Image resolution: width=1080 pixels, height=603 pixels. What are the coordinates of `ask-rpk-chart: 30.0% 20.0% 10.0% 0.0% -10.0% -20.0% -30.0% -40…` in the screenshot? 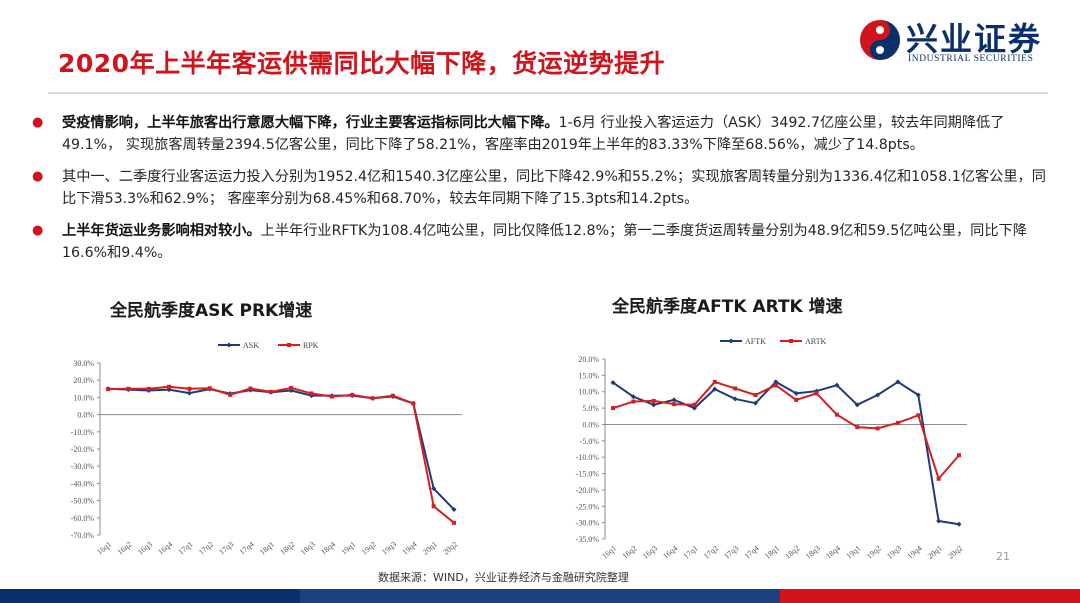 It's located at (266, 449).